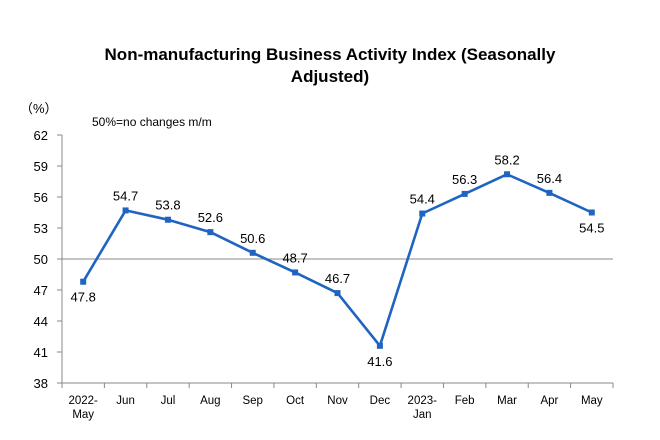  Describe the element at coordinates (41, 352) in the screenshot. I see `y-tick-label: 41` at that location.